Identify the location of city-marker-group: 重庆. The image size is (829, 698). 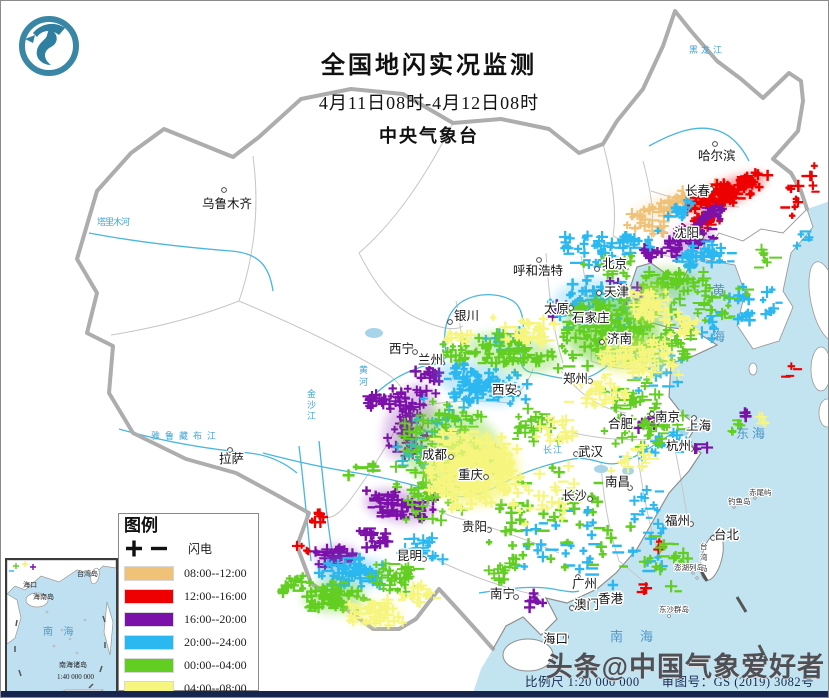
(473, 475).